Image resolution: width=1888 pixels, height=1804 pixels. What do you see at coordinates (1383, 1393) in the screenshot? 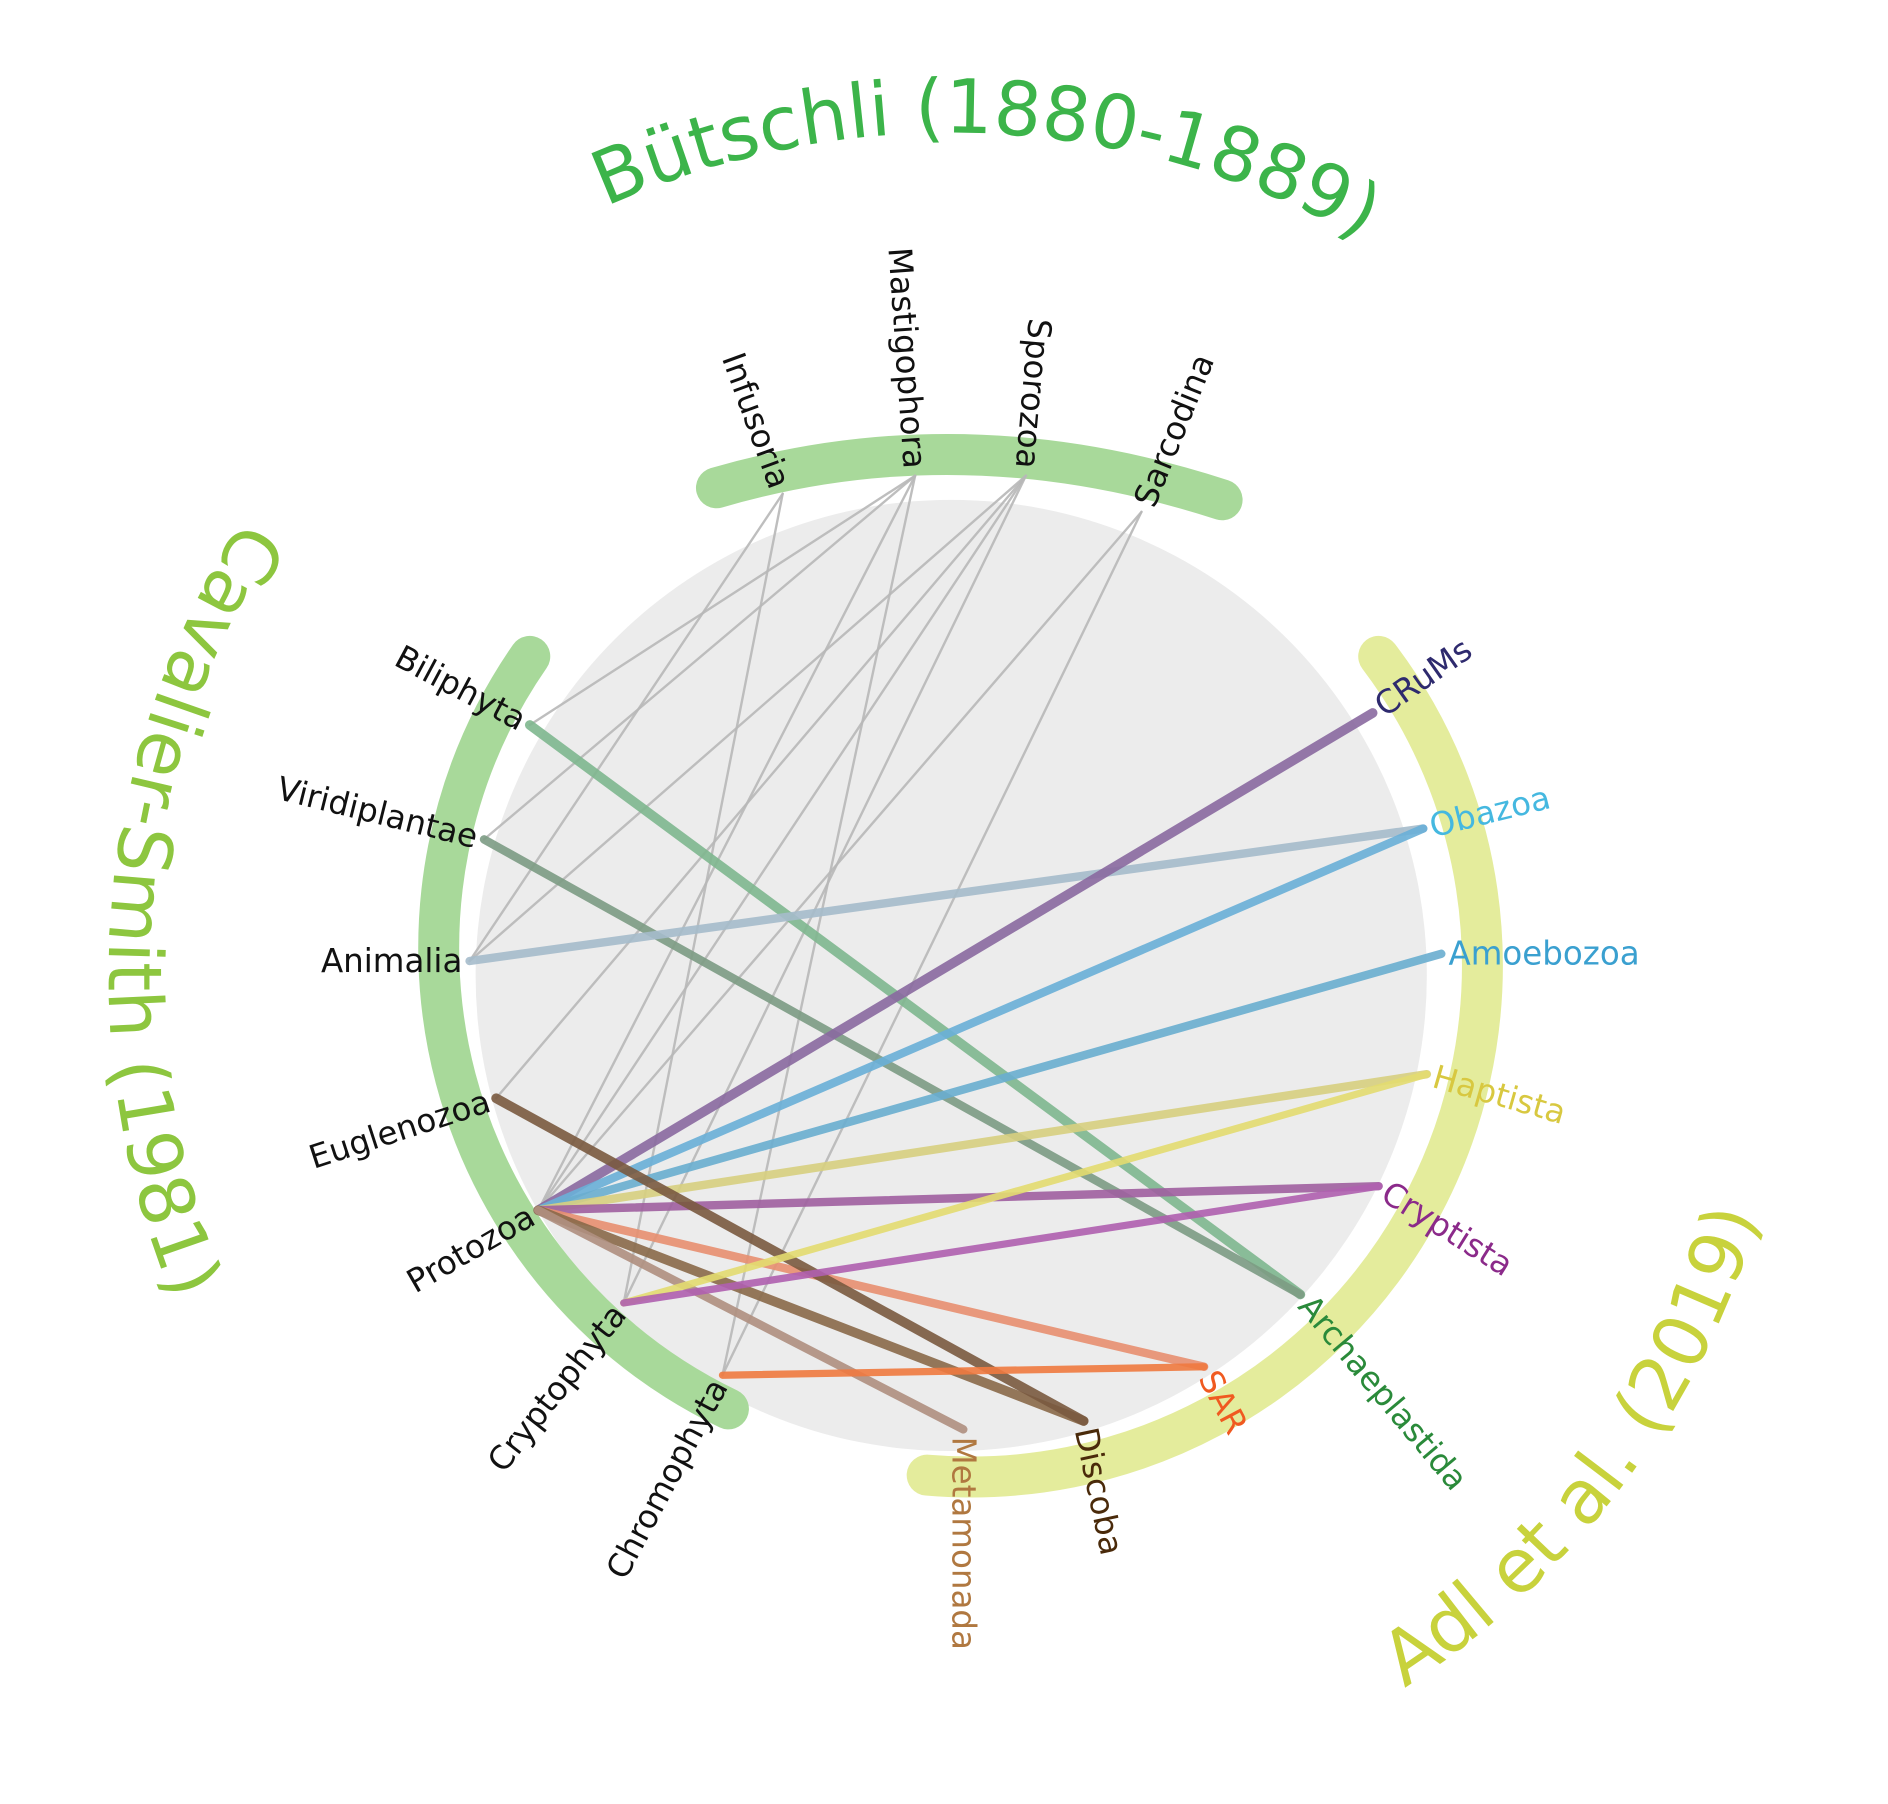
I see `node-label: Archaeplastida` at bounding box center [1383, 1393].